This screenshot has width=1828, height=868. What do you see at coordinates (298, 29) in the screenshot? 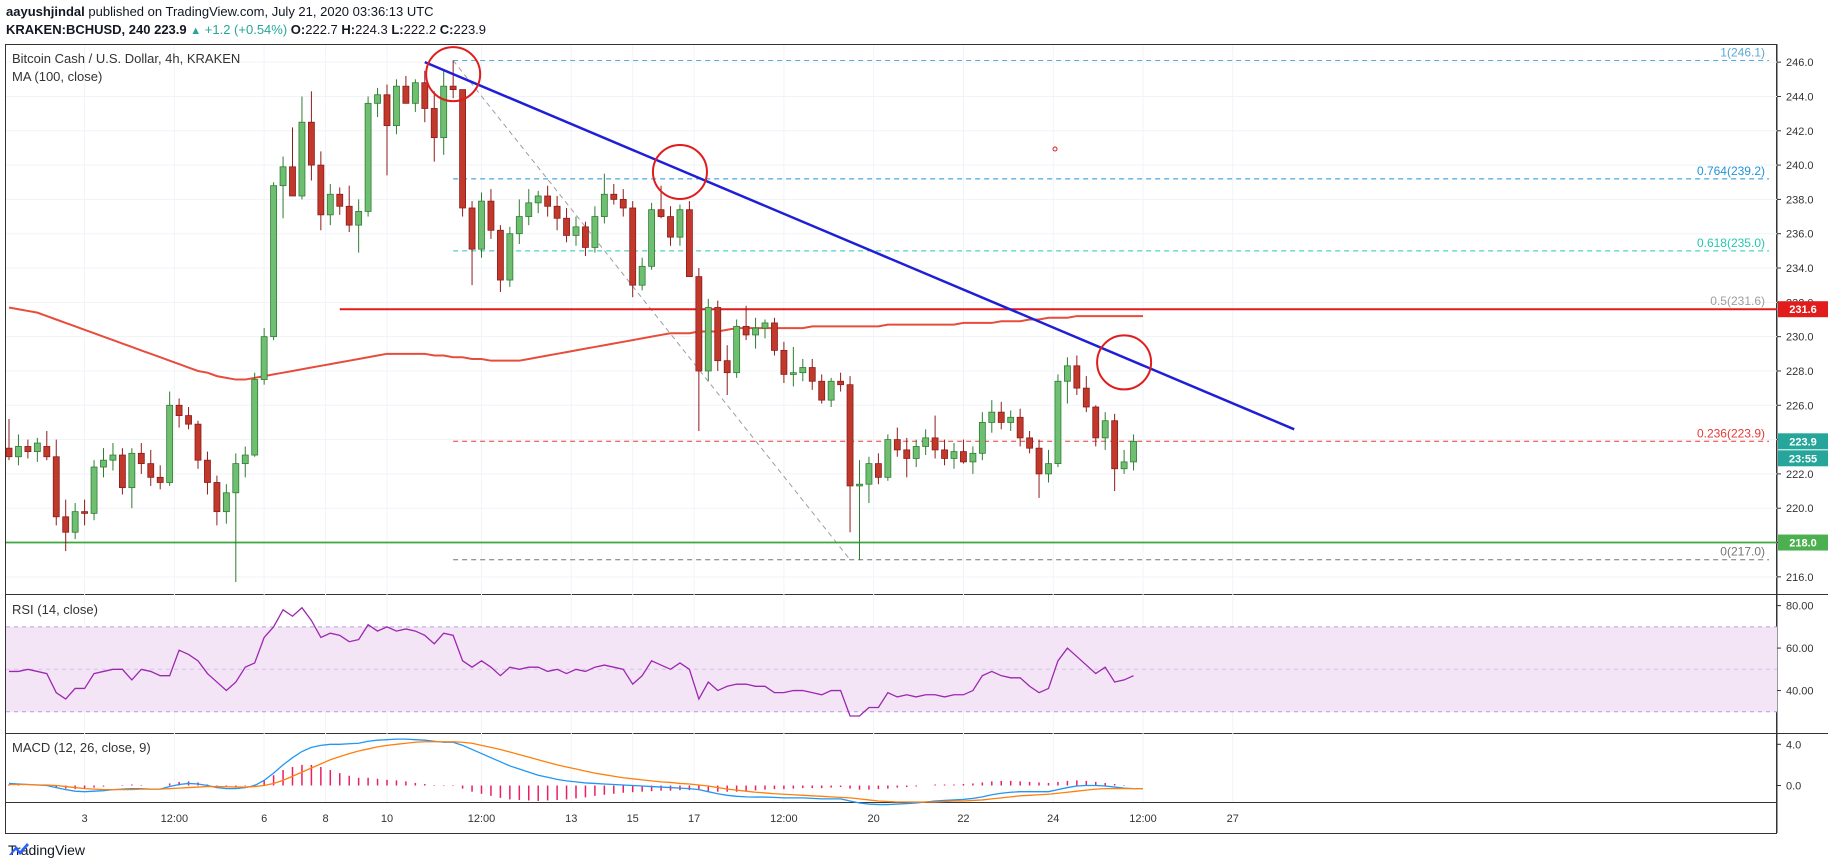
I see `open-label: O:` at bounding box center [298, 29].